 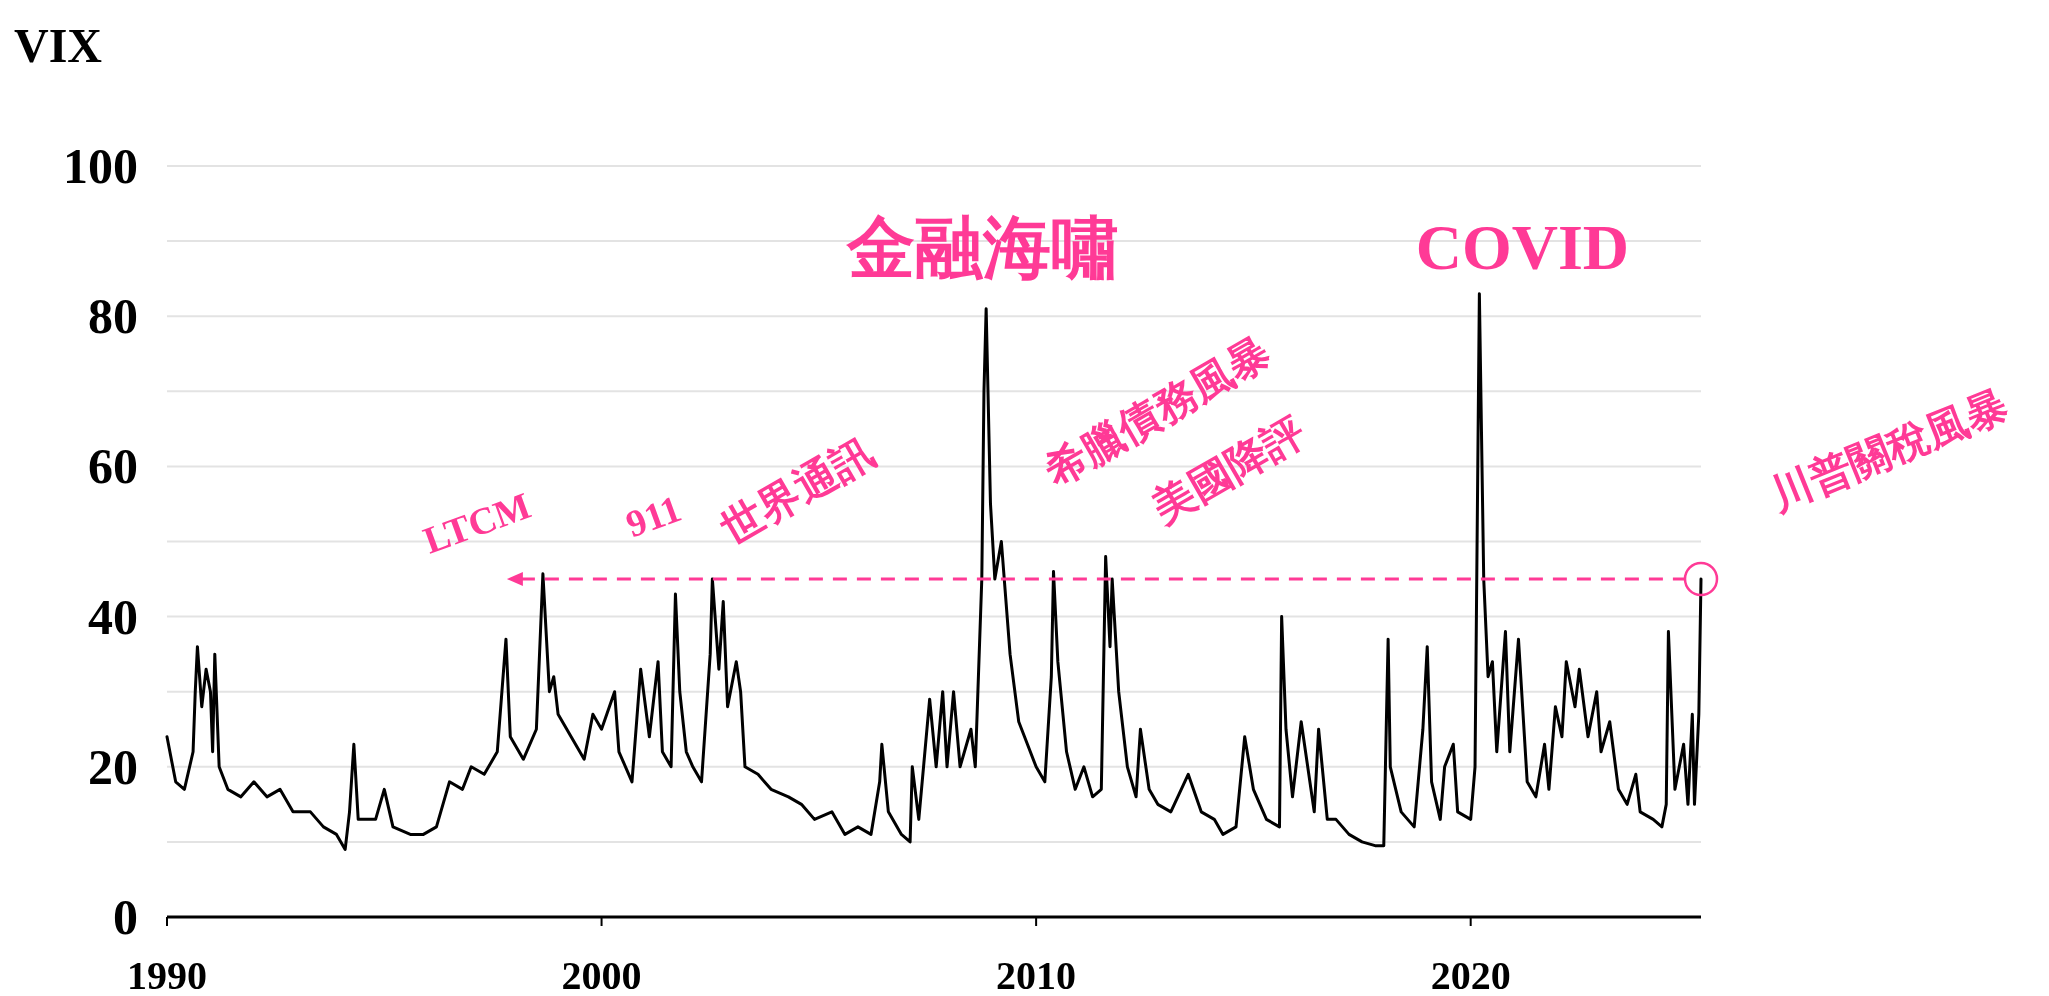 I want to click on annotation: 川普關稅風暴, so click(x=1888, y=450).